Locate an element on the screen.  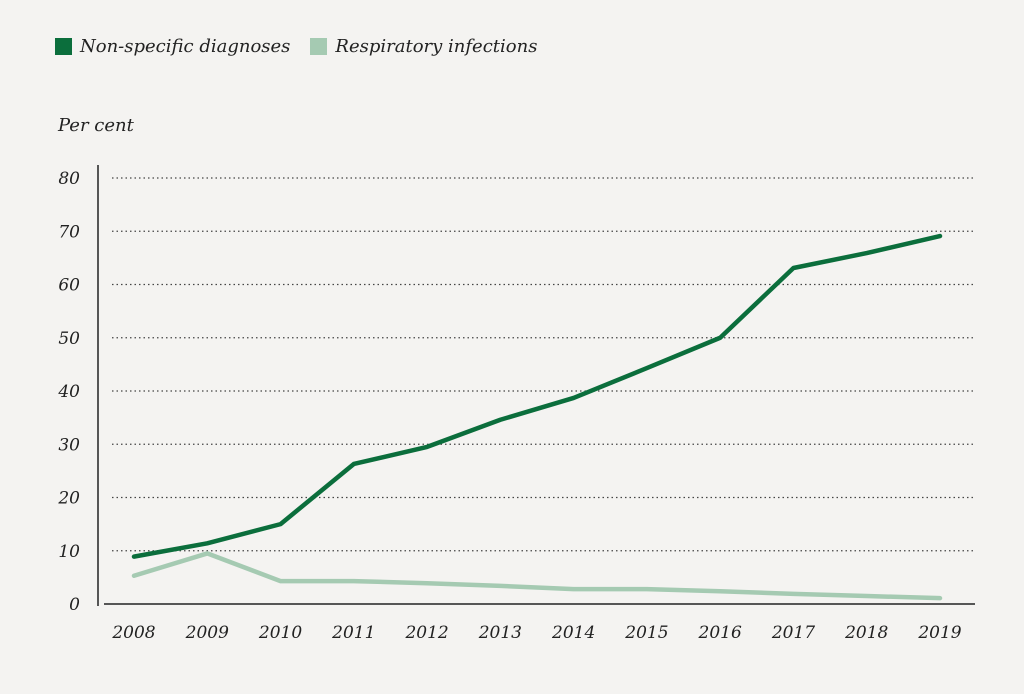
x-tick-label: 2013 is located at coordinates (500, 633).